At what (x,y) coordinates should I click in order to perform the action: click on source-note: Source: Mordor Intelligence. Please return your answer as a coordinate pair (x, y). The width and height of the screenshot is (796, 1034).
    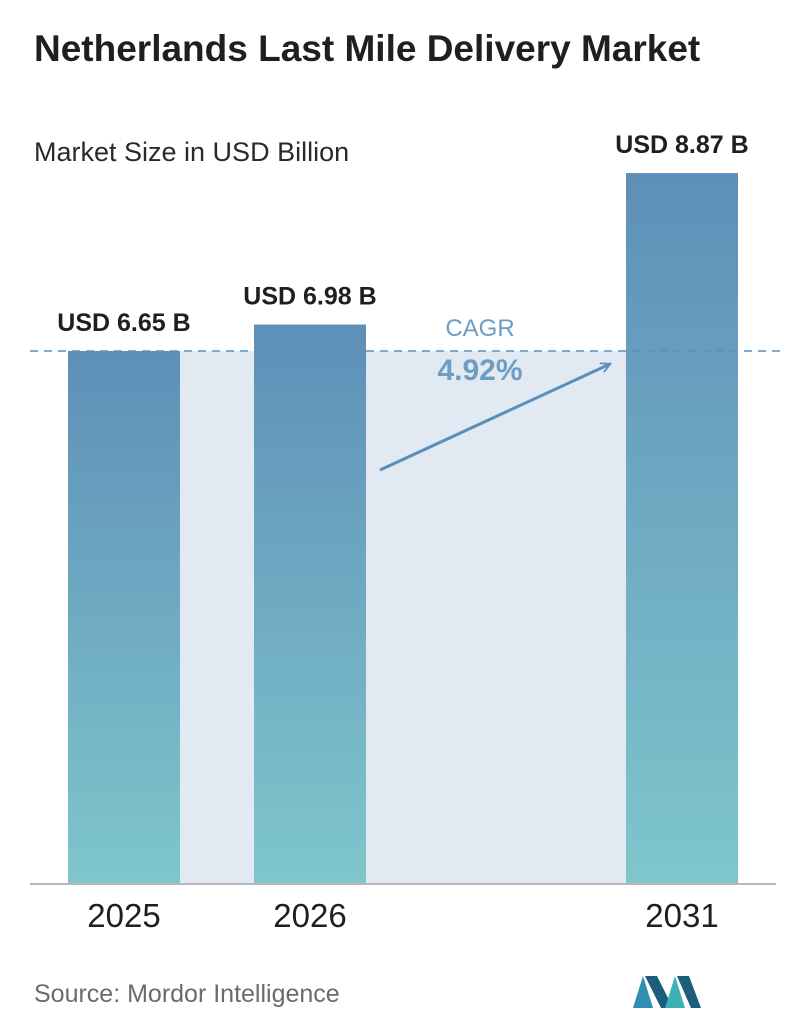
    Looking at the image, I should click on (187, 994).